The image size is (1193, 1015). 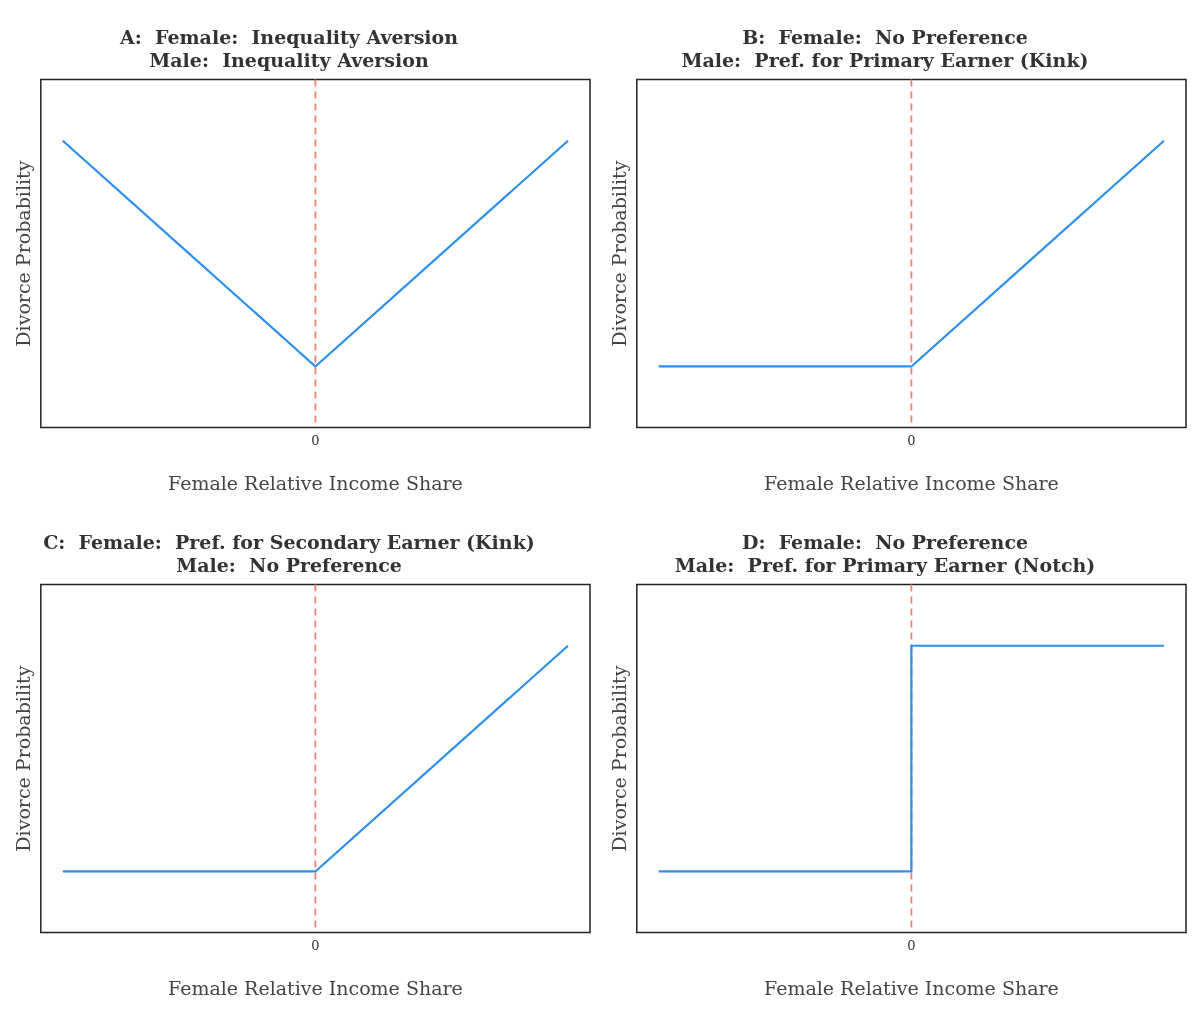 What do you see at coordinates (289, 37) in the screenshot?
I see `text: A: Female: Inequality Aversion` at bounding box center [289, 37].